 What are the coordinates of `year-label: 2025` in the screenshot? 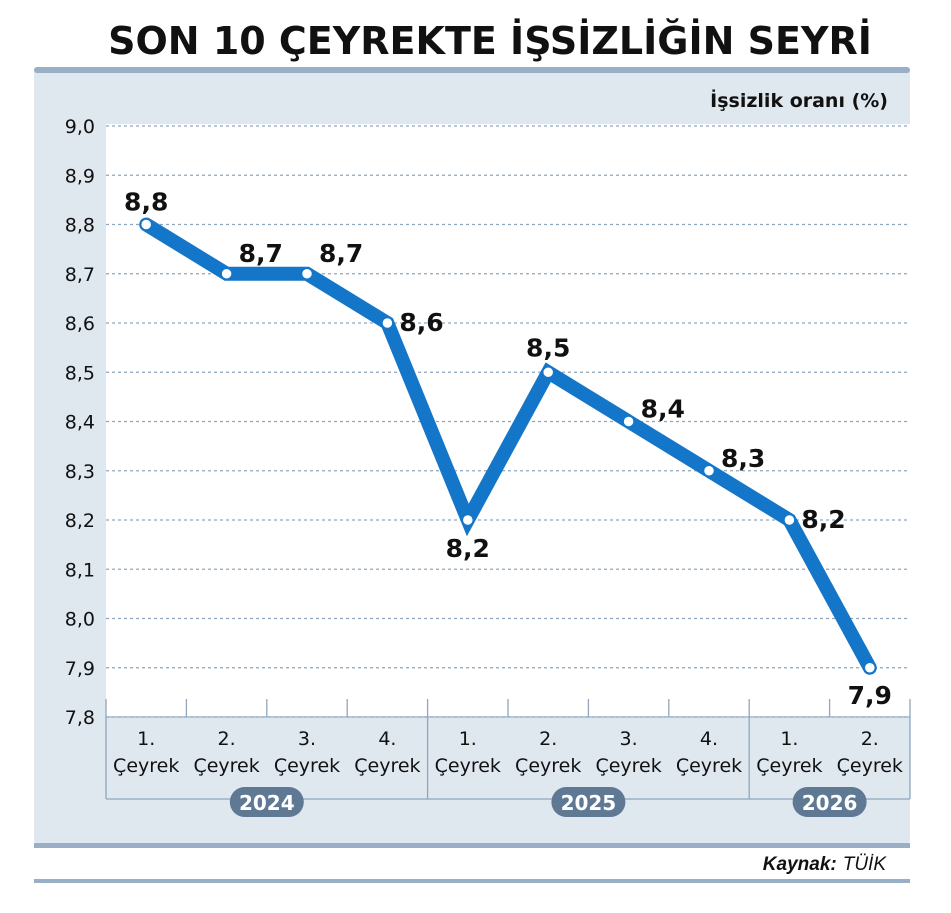 It's located at (589, 803).